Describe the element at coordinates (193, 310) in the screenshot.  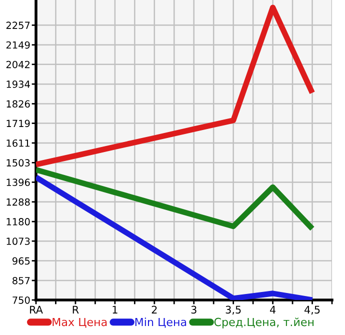
I see `x-tick-label: 3` at that location.